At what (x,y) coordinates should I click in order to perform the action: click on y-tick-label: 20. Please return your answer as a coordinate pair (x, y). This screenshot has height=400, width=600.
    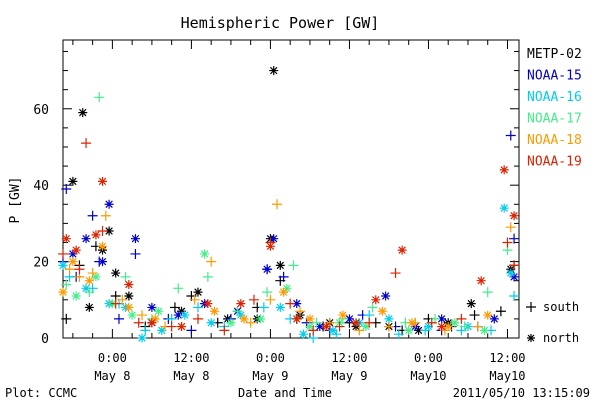
    Looking at the image, I should click on (41, 263).